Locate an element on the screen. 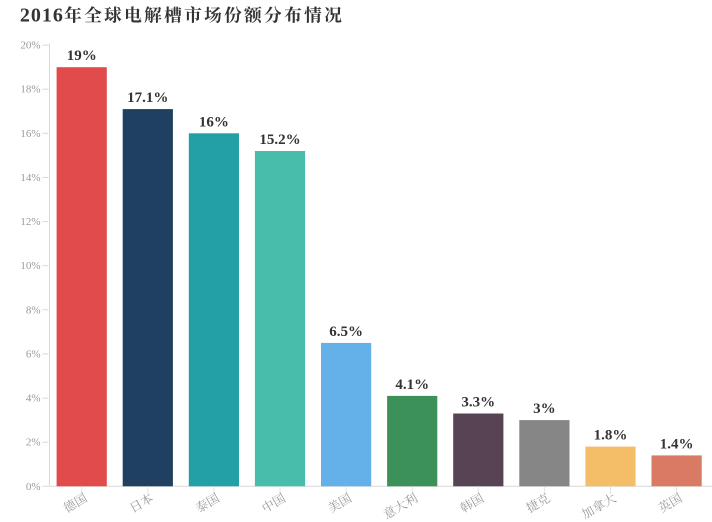  svg-text: 8% is located at coordinates (33, 310).